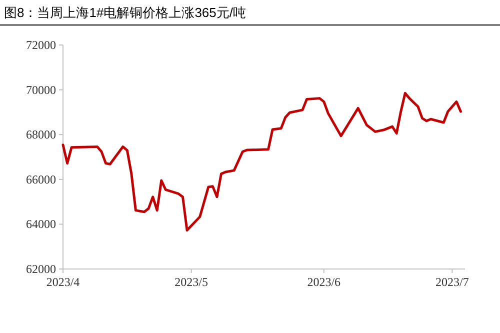 Image resolution: width=500 pixels, height=333 pixels. I want to click on y-tick-label: 70000, so click(41, 89).